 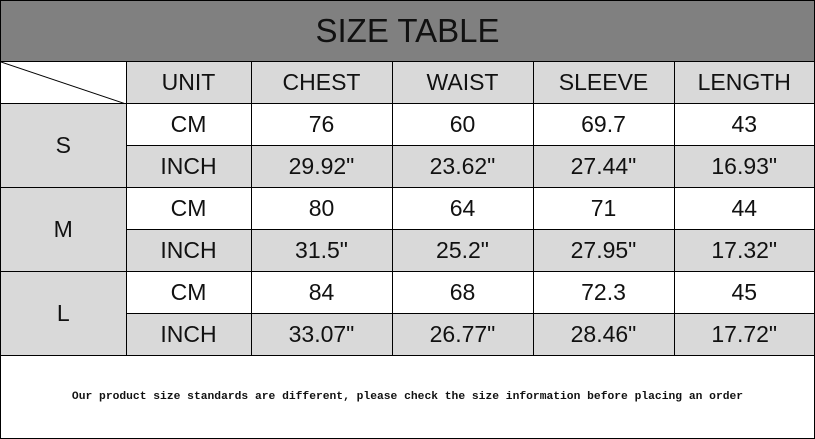 I want to click on value-cell: 27.95", so click(x=603, y=250).